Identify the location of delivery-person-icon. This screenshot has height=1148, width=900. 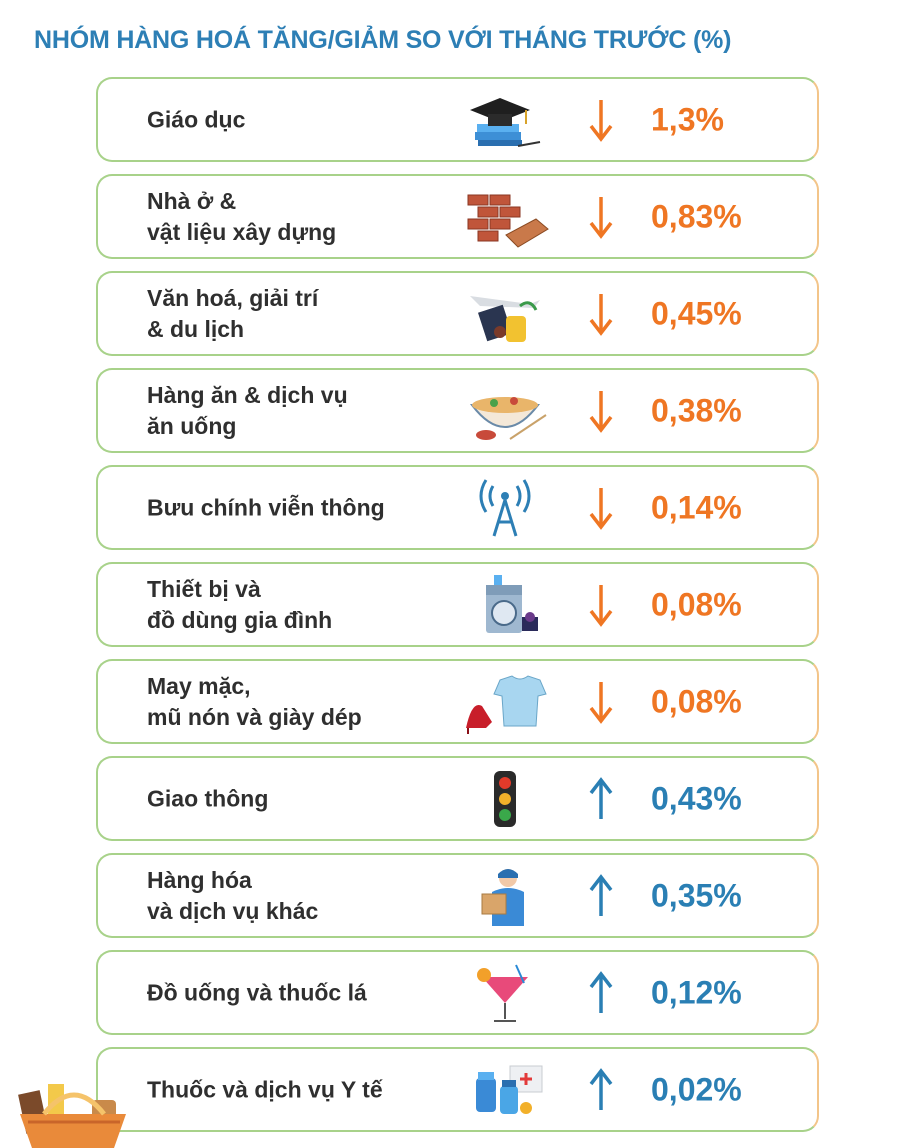
(502, 897).